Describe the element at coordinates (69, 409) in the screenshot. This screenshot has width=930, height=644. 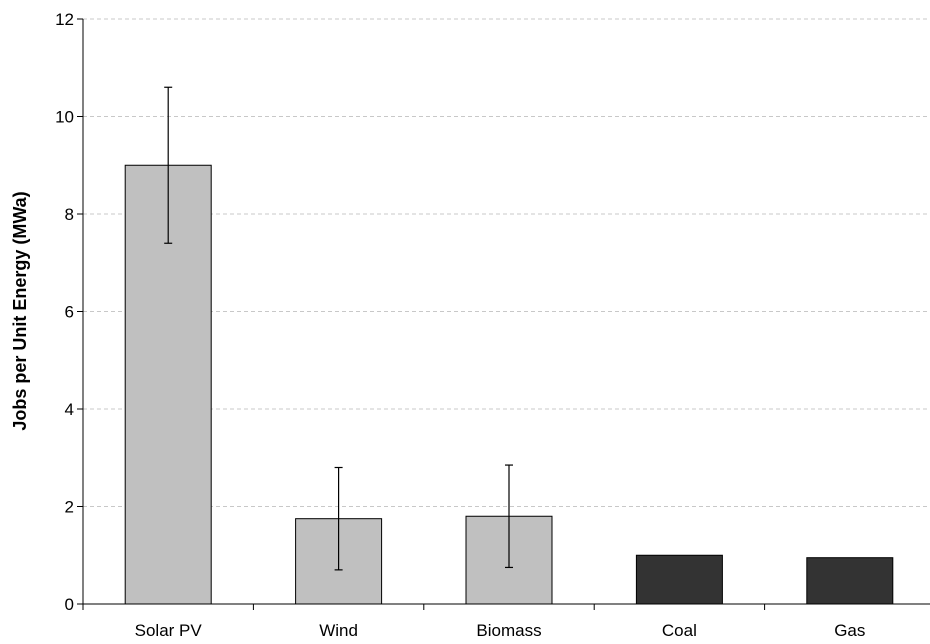
I see `y-tick-label-2: 4` at that location.